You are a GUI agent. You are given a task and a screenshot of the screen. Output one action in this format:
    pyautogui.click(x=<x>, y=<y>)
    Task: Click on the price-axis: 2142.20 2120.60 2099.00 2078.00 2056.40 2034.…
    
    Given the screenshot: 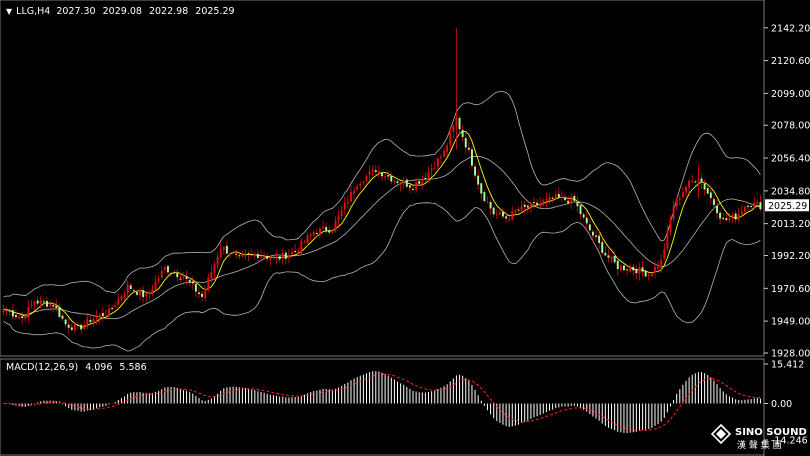 What is the action you would take?
    pyautogui.click(x=786, y=180)
    